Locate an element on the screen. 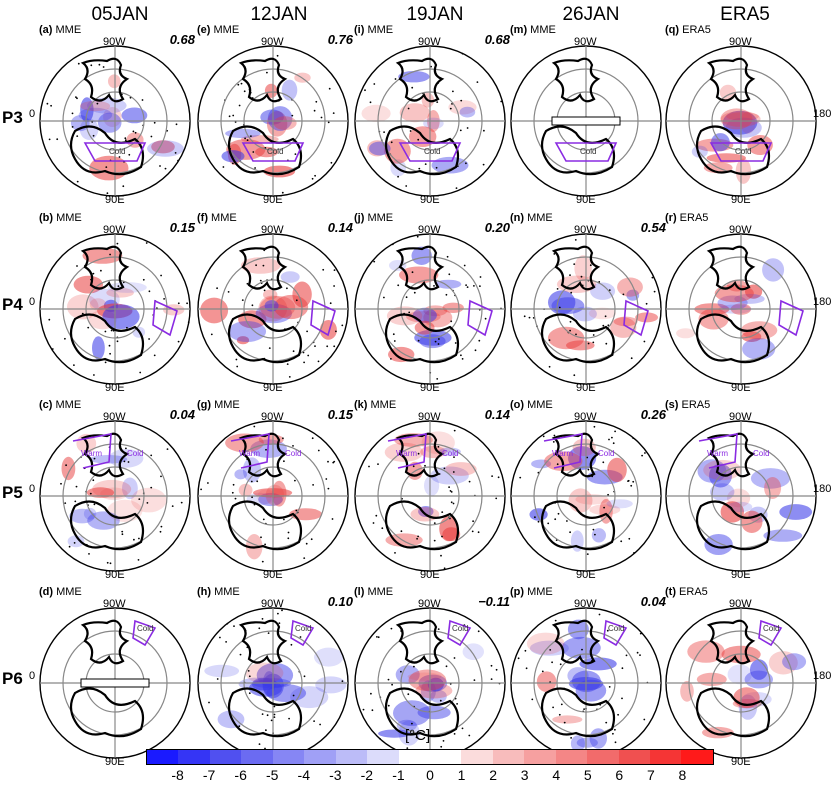 The image size is (839, 811). polar-map: Warm Cold is located at coordinates (115, 496).